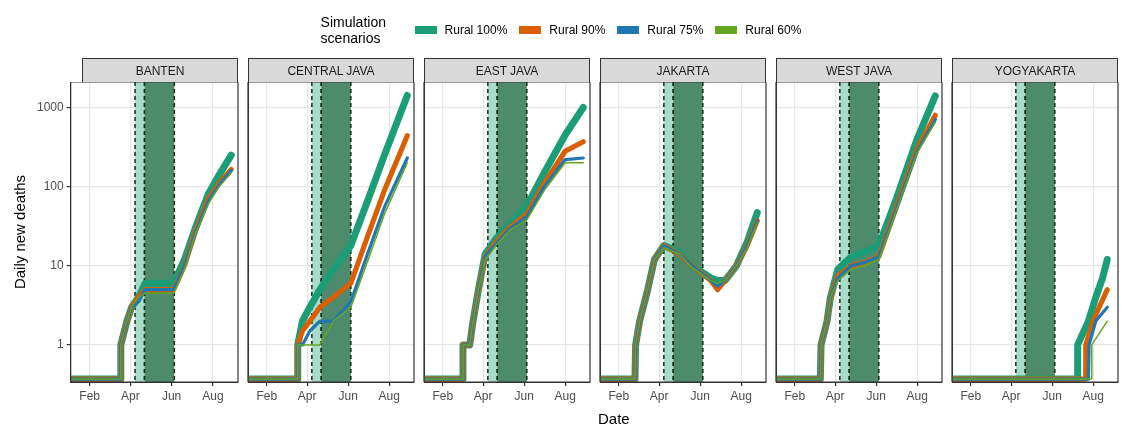  I want to click on chart-title: YOGYAKARTA, so click(1035, 70).